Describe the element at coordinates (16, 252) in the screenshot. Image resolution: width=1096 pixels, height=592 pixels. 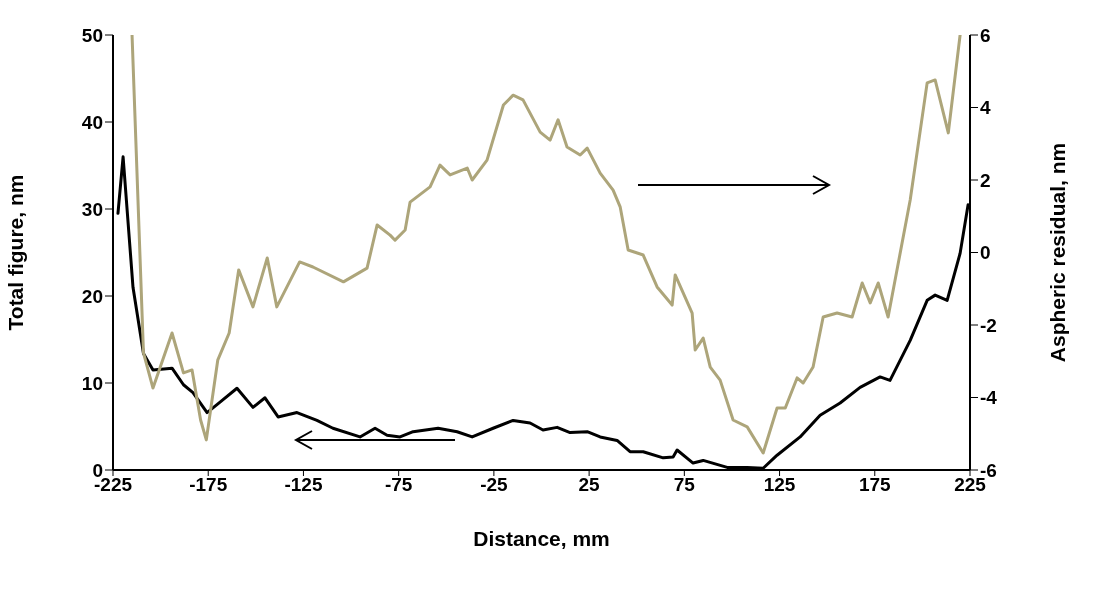
I see `y-axis-title: Total figure, nm` at that location.